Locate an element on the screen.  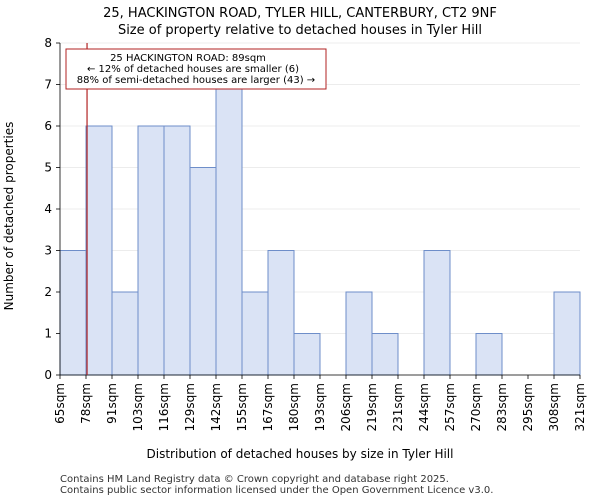
y-tick-label: 0 is located at coordinates (48, 375).